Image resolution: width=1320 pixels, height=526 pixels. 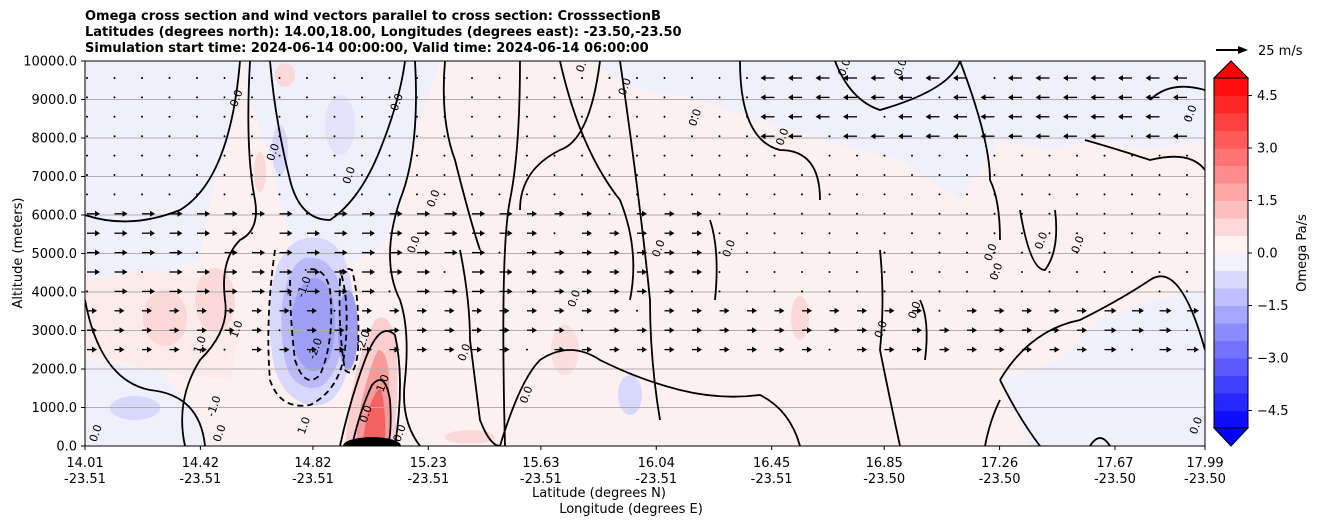 I want to click on y-axis-label: Altitude (meters), so click(x=18, y=253).